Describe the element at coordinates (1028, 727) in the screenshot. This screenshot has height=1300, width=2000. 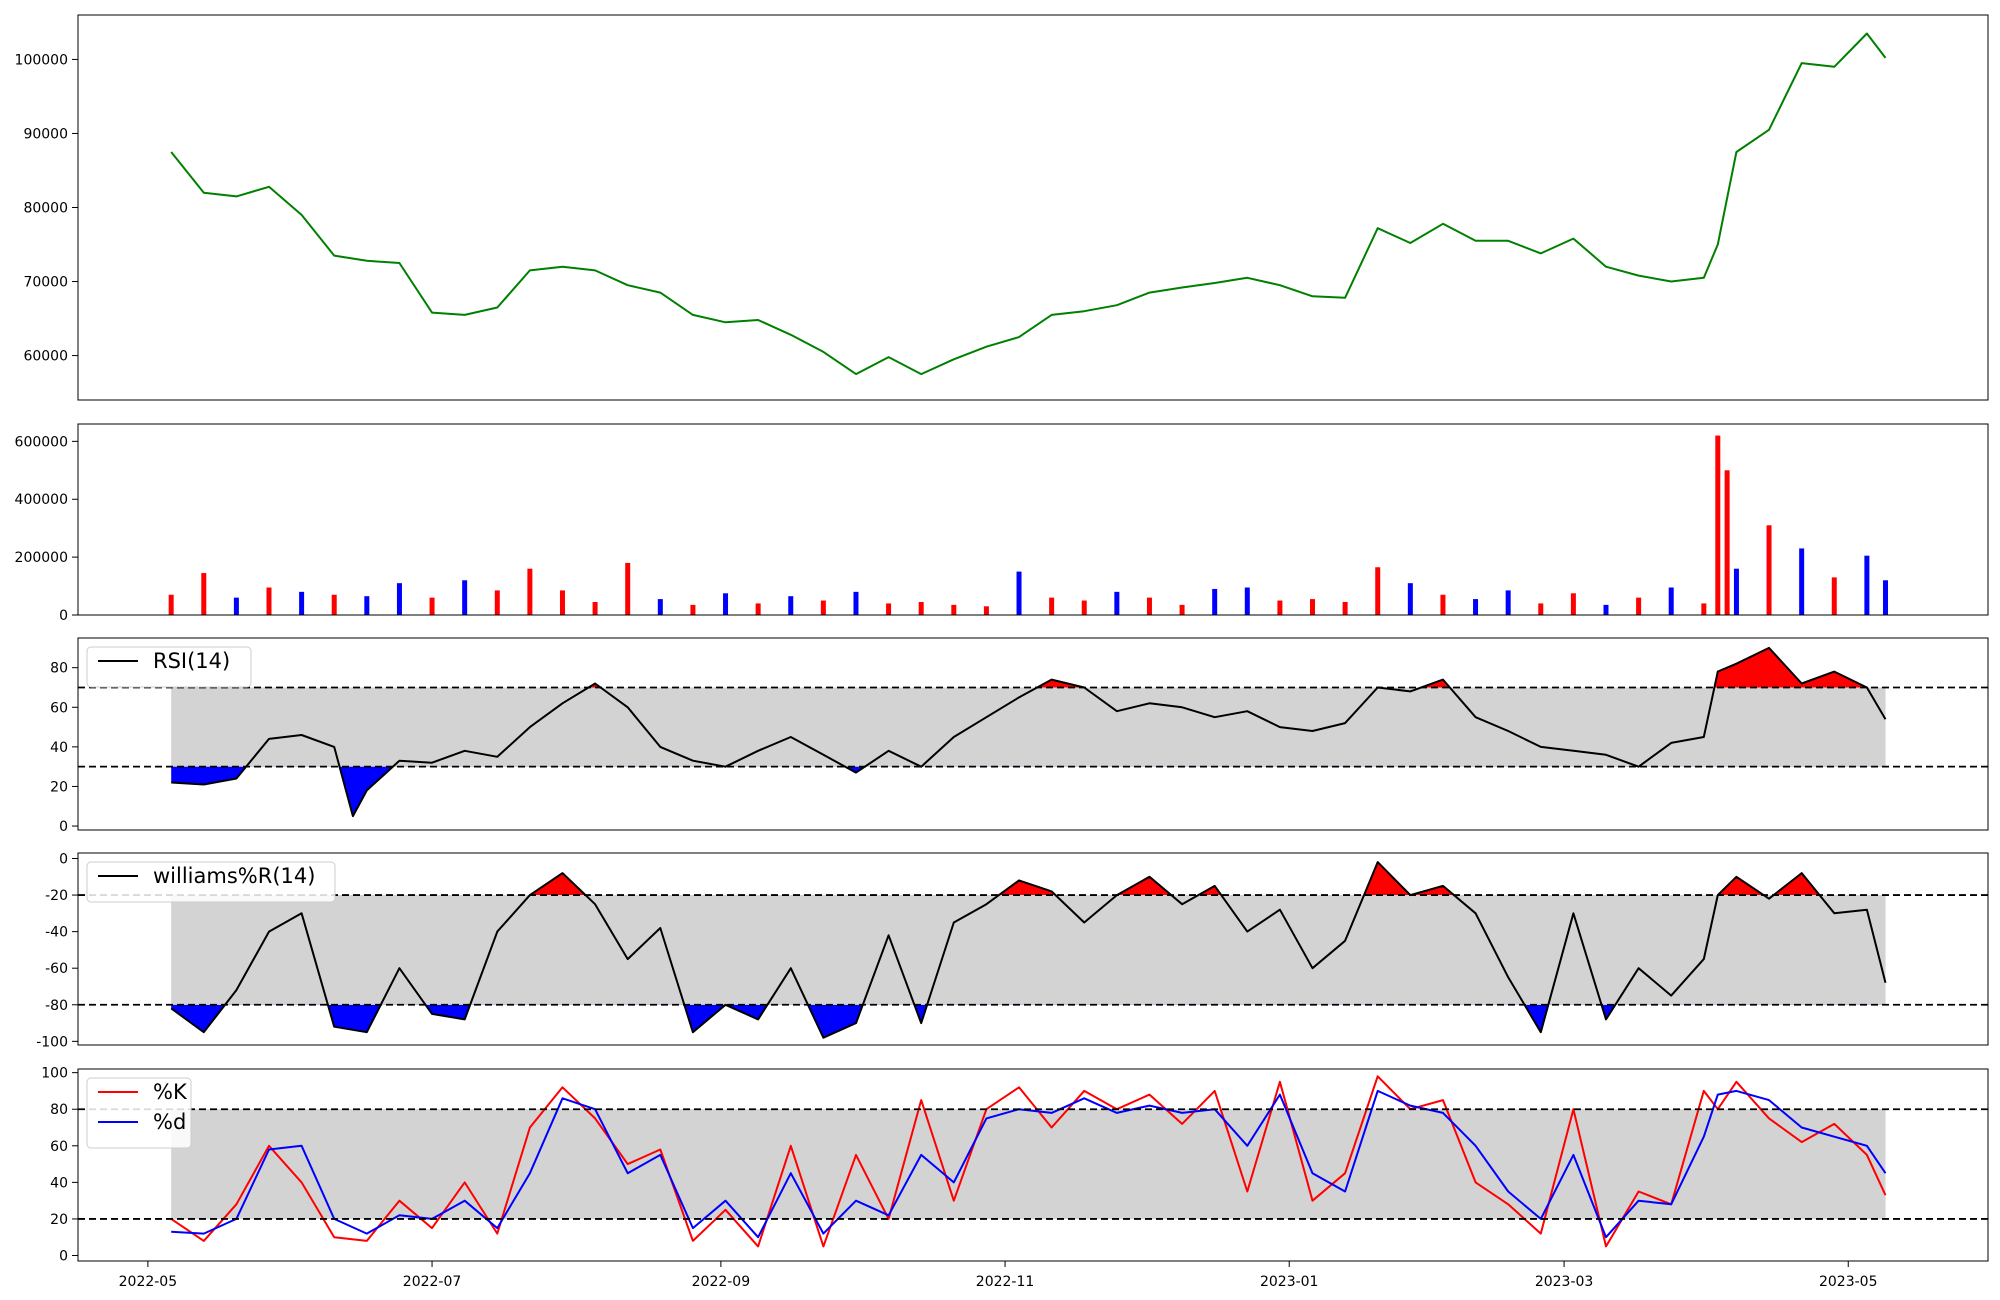
I see `rsi-neutral-band` at that location.